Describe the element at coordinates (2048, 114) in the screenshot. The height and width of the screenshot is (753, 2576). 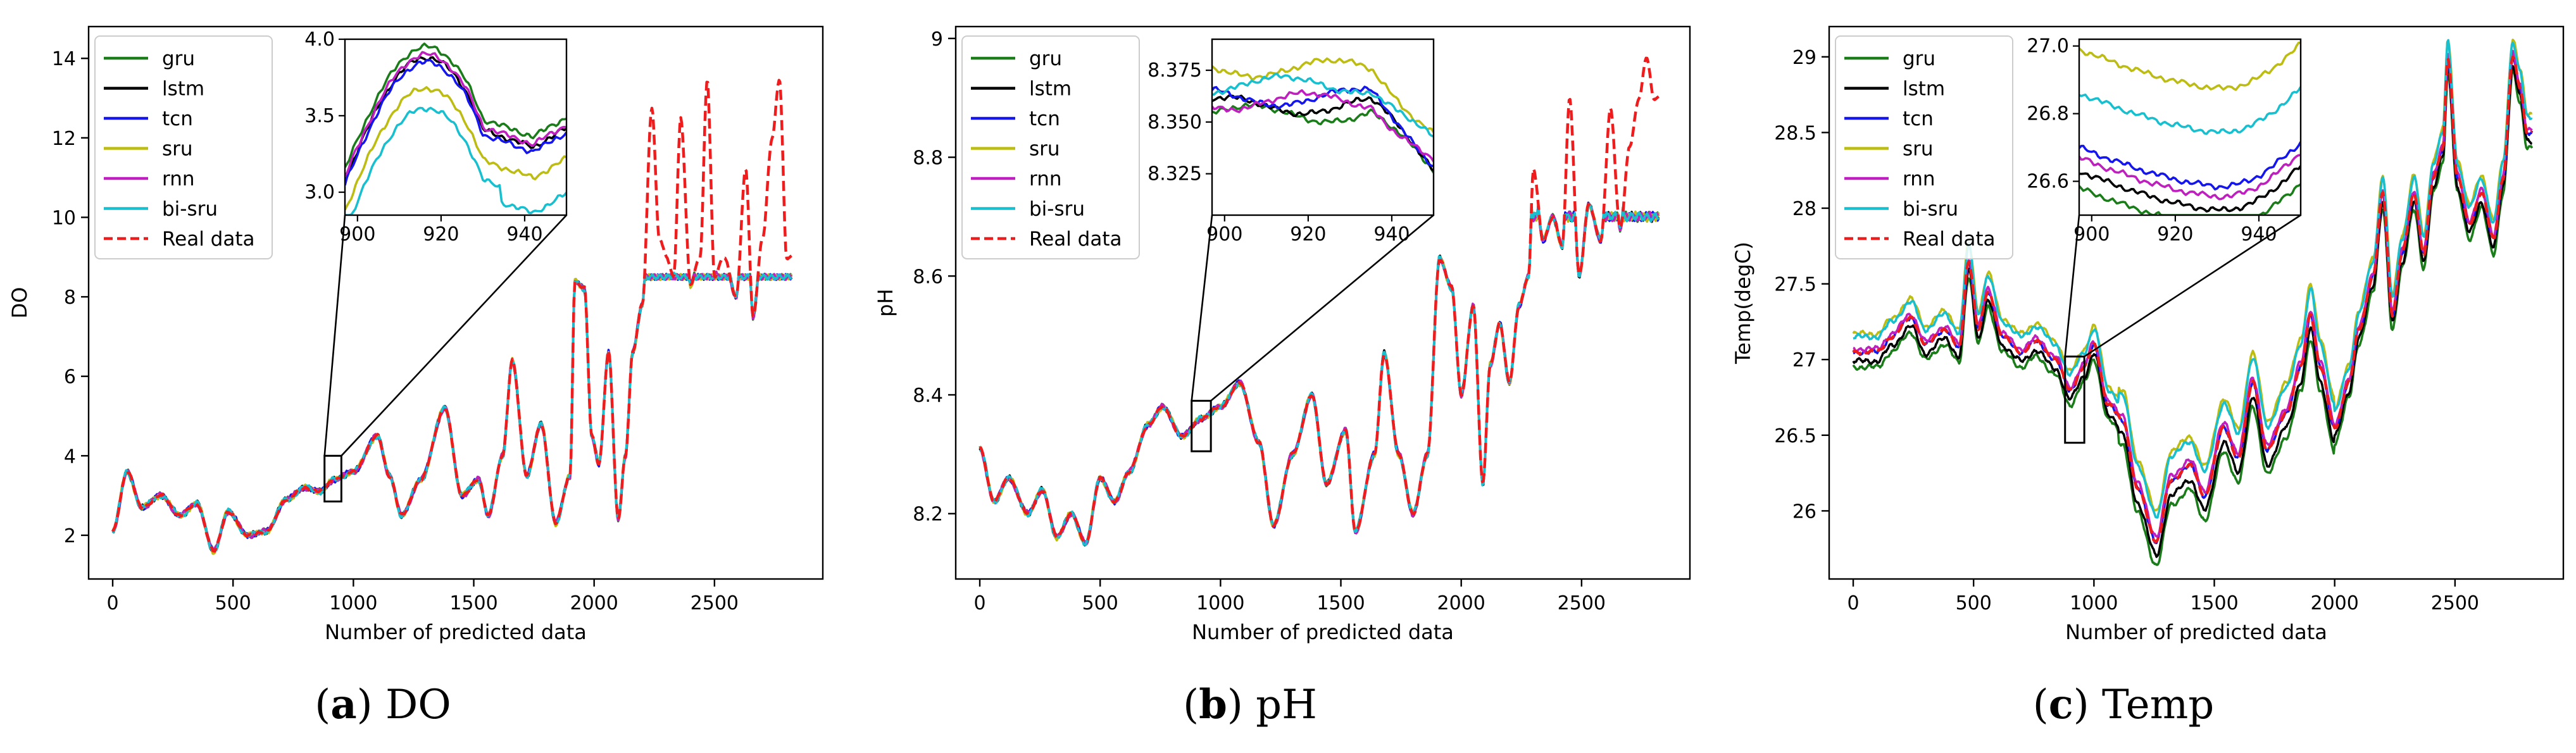
I see `inset-y-tick-label: 26.8` at that location.